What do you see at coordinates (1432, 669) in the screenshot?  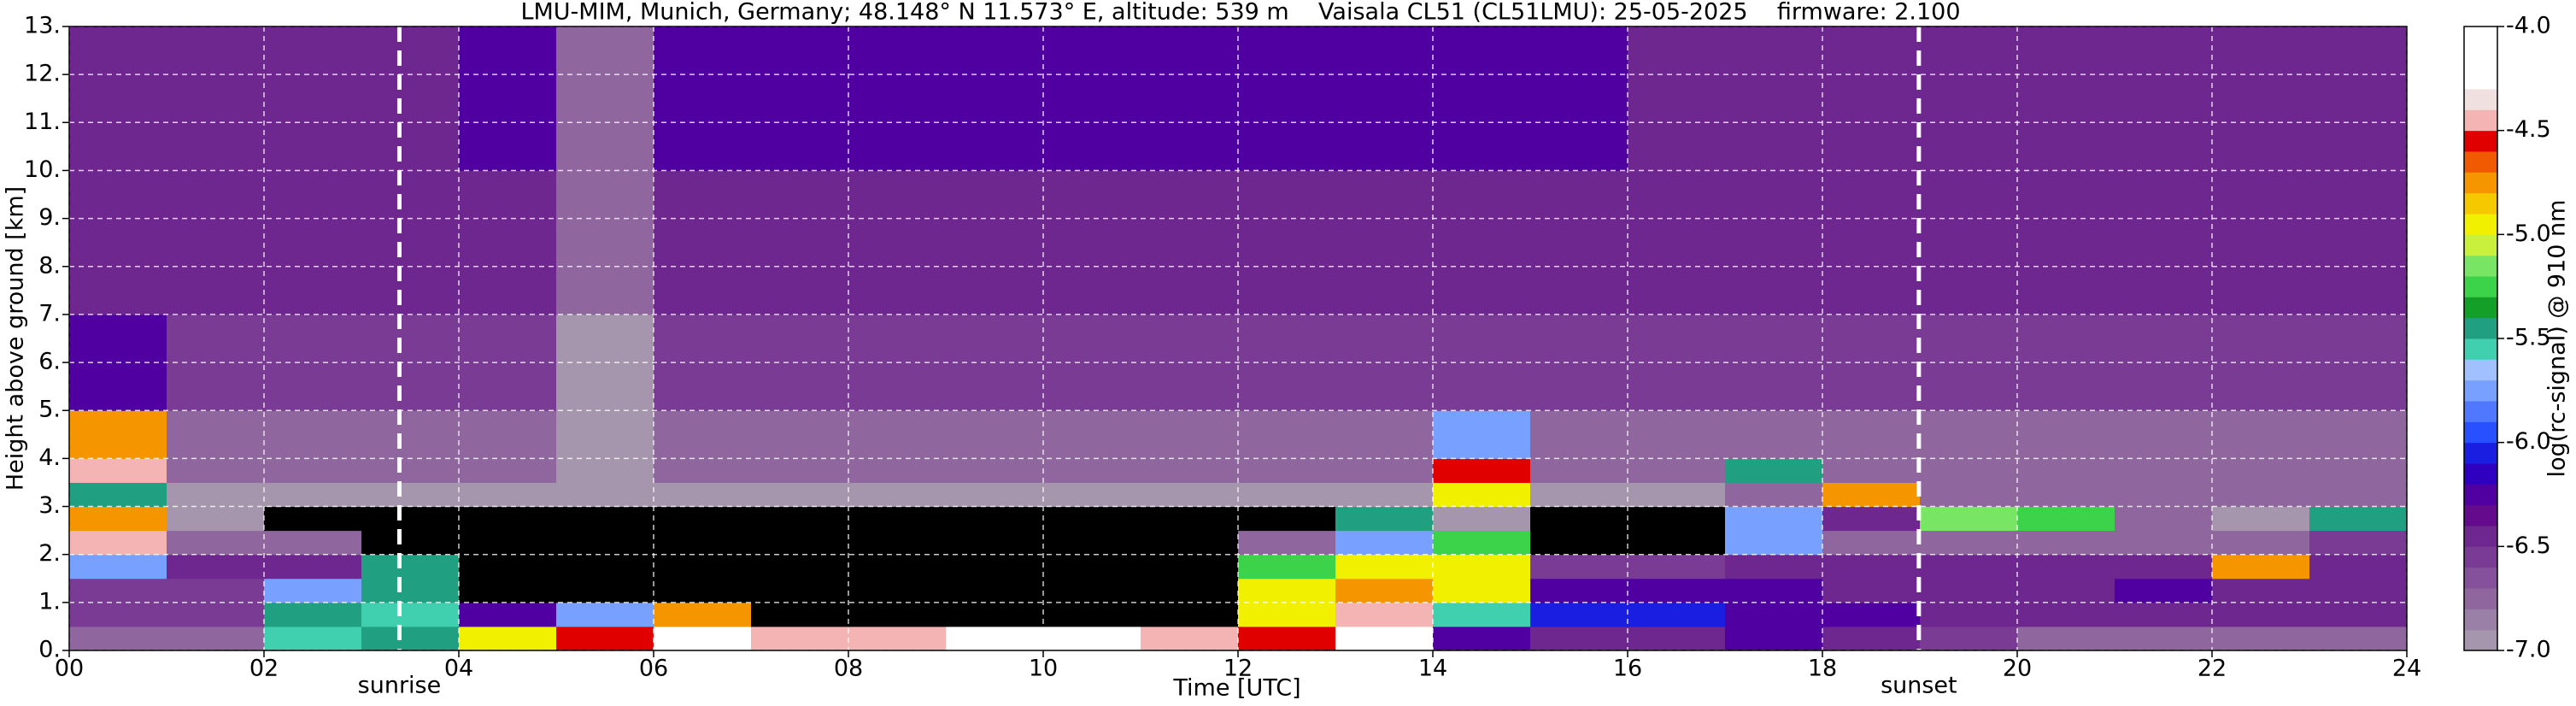 I see `x-tick-label: 14` at bounding box center [1432, 669].